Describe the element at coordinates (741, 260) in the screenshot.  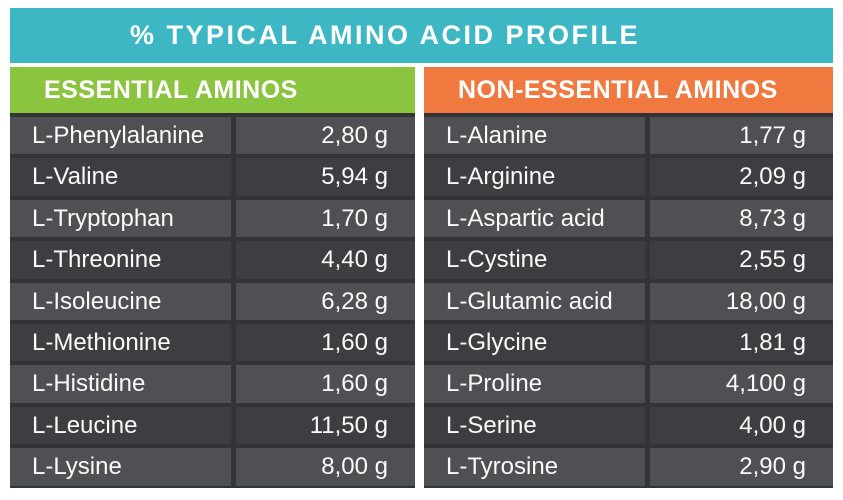
I see `amino-value-cell: 2,55 g` at that location.